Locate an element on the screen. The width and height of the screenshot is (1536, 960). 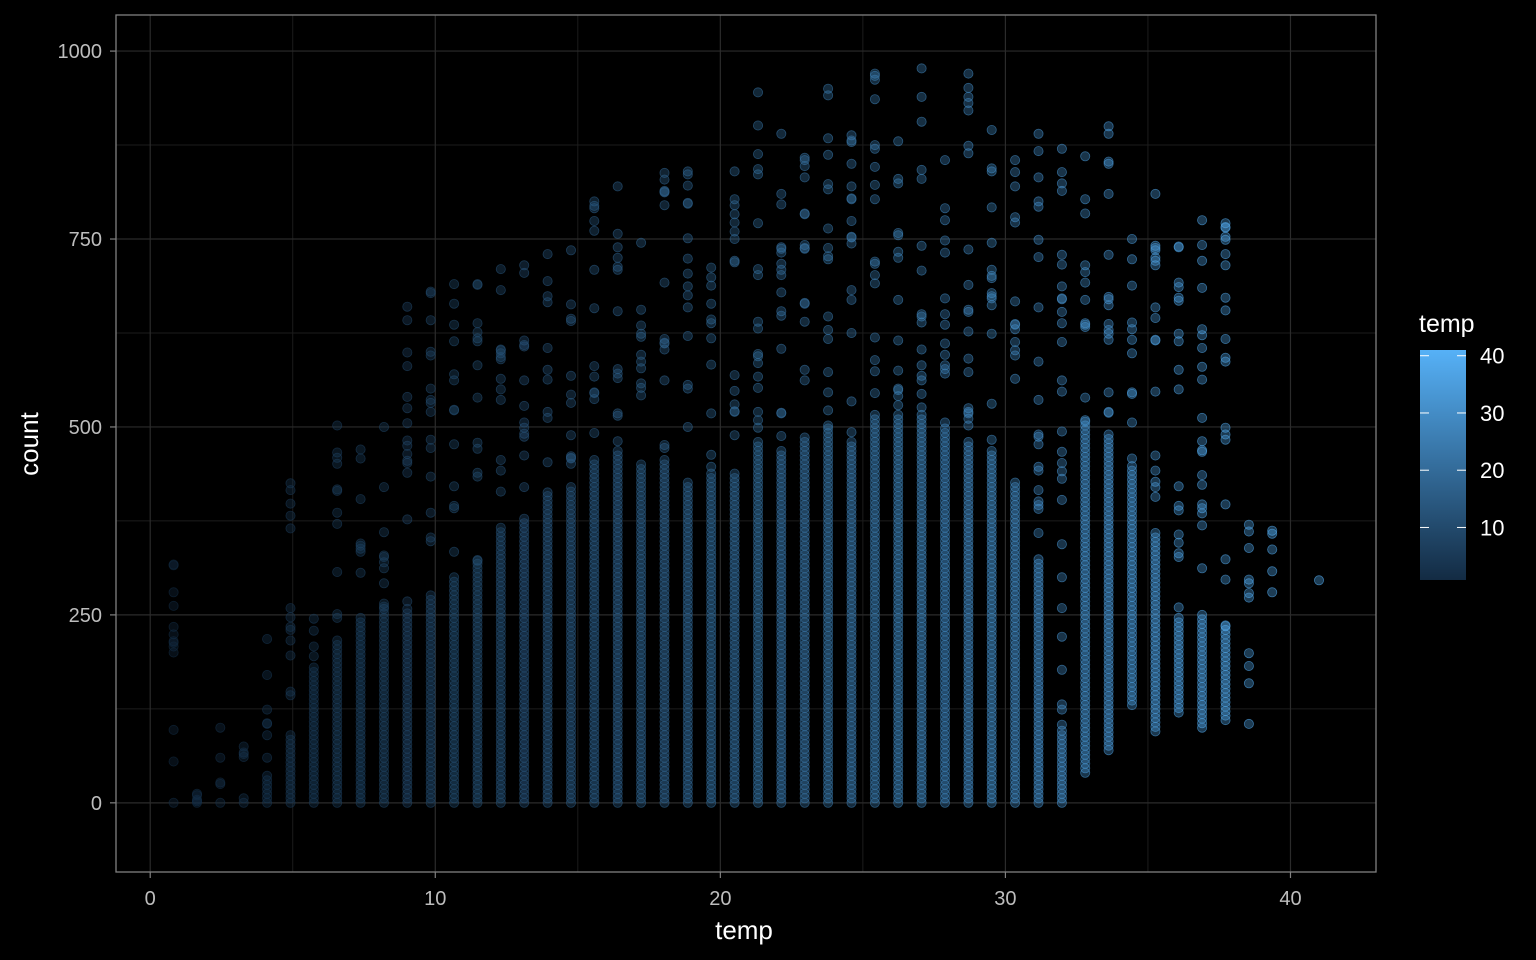
x-tick-label: 30 is located at coordinates (1005, 899).